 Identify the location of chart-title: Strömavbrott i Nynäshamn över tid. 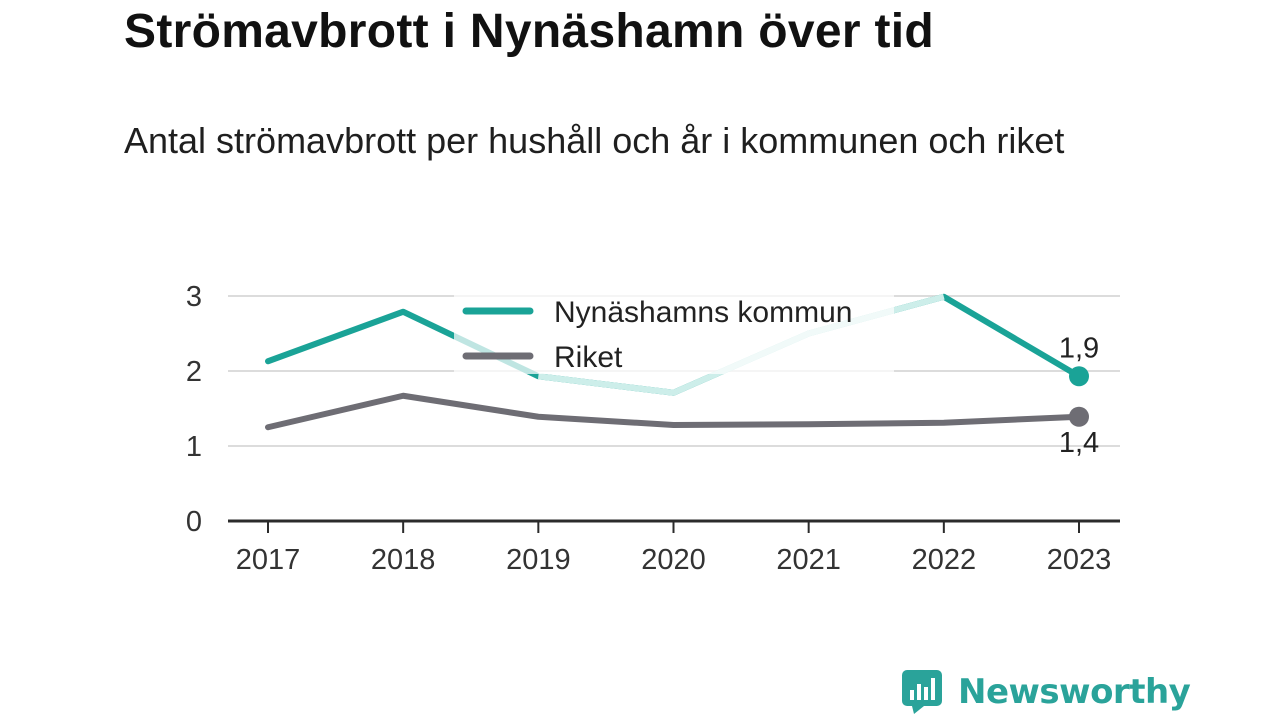
(529, 31).